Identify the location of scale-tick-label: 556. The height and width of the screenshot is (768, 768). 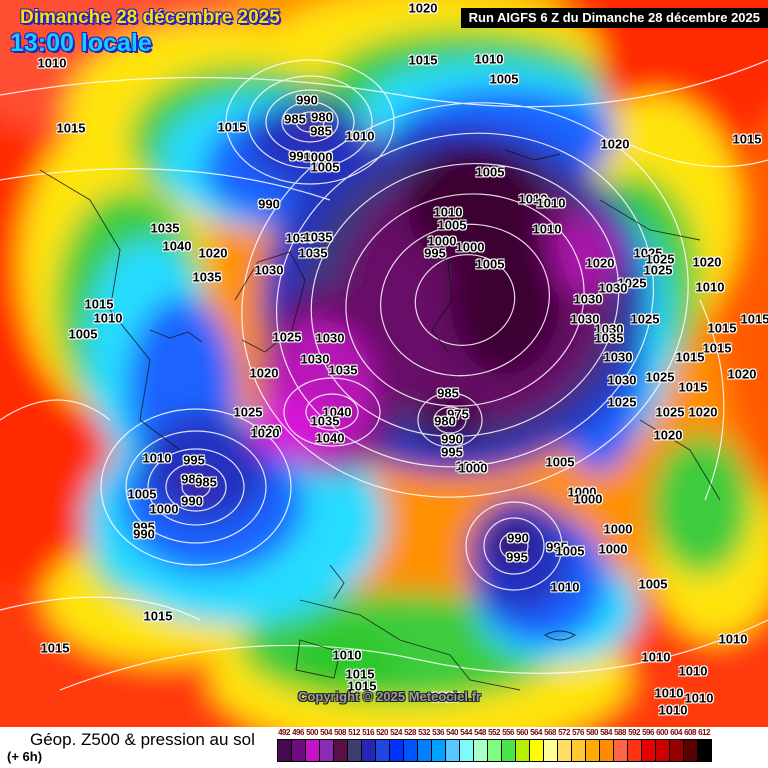
(508, 732).